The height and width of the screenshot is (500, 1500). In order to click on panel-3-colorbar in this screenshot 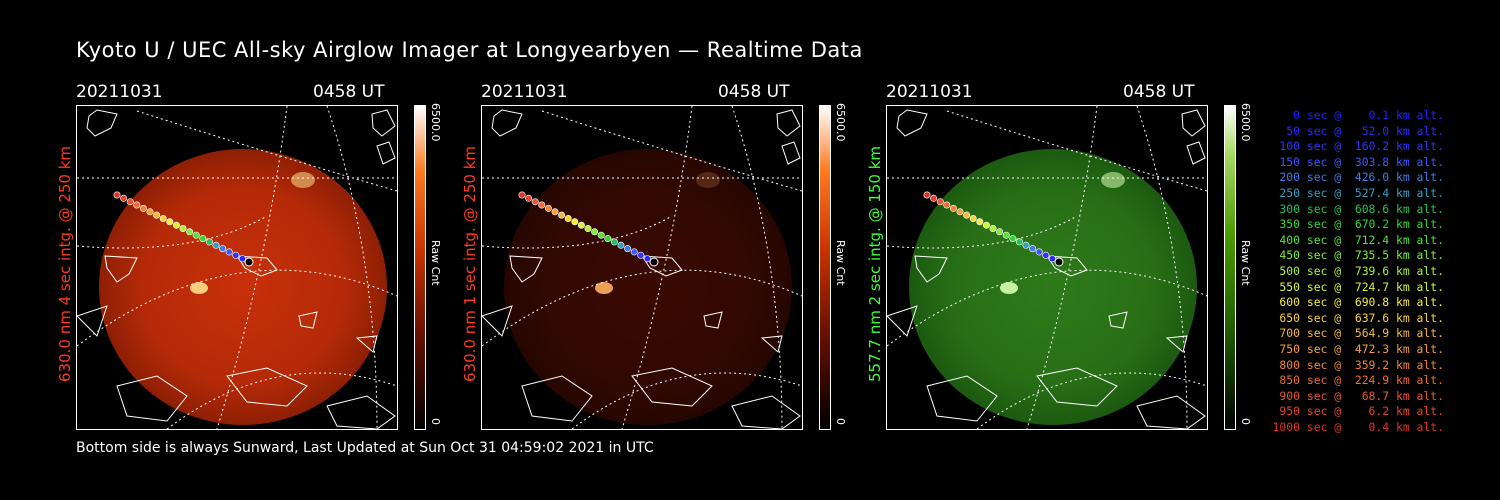, I will do `click(1230, 267)`.